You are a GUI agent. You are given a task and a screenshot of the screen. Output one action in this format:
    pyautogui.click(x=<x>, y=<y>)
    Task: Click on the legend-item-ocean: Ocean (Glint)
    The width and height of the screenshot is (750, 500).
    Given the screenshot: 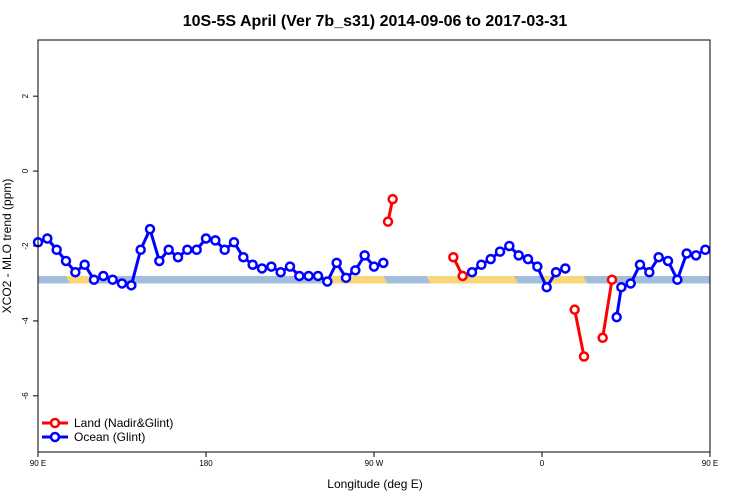 What is the action you would take?
    pyautogui.click(x=93, y=437)
    